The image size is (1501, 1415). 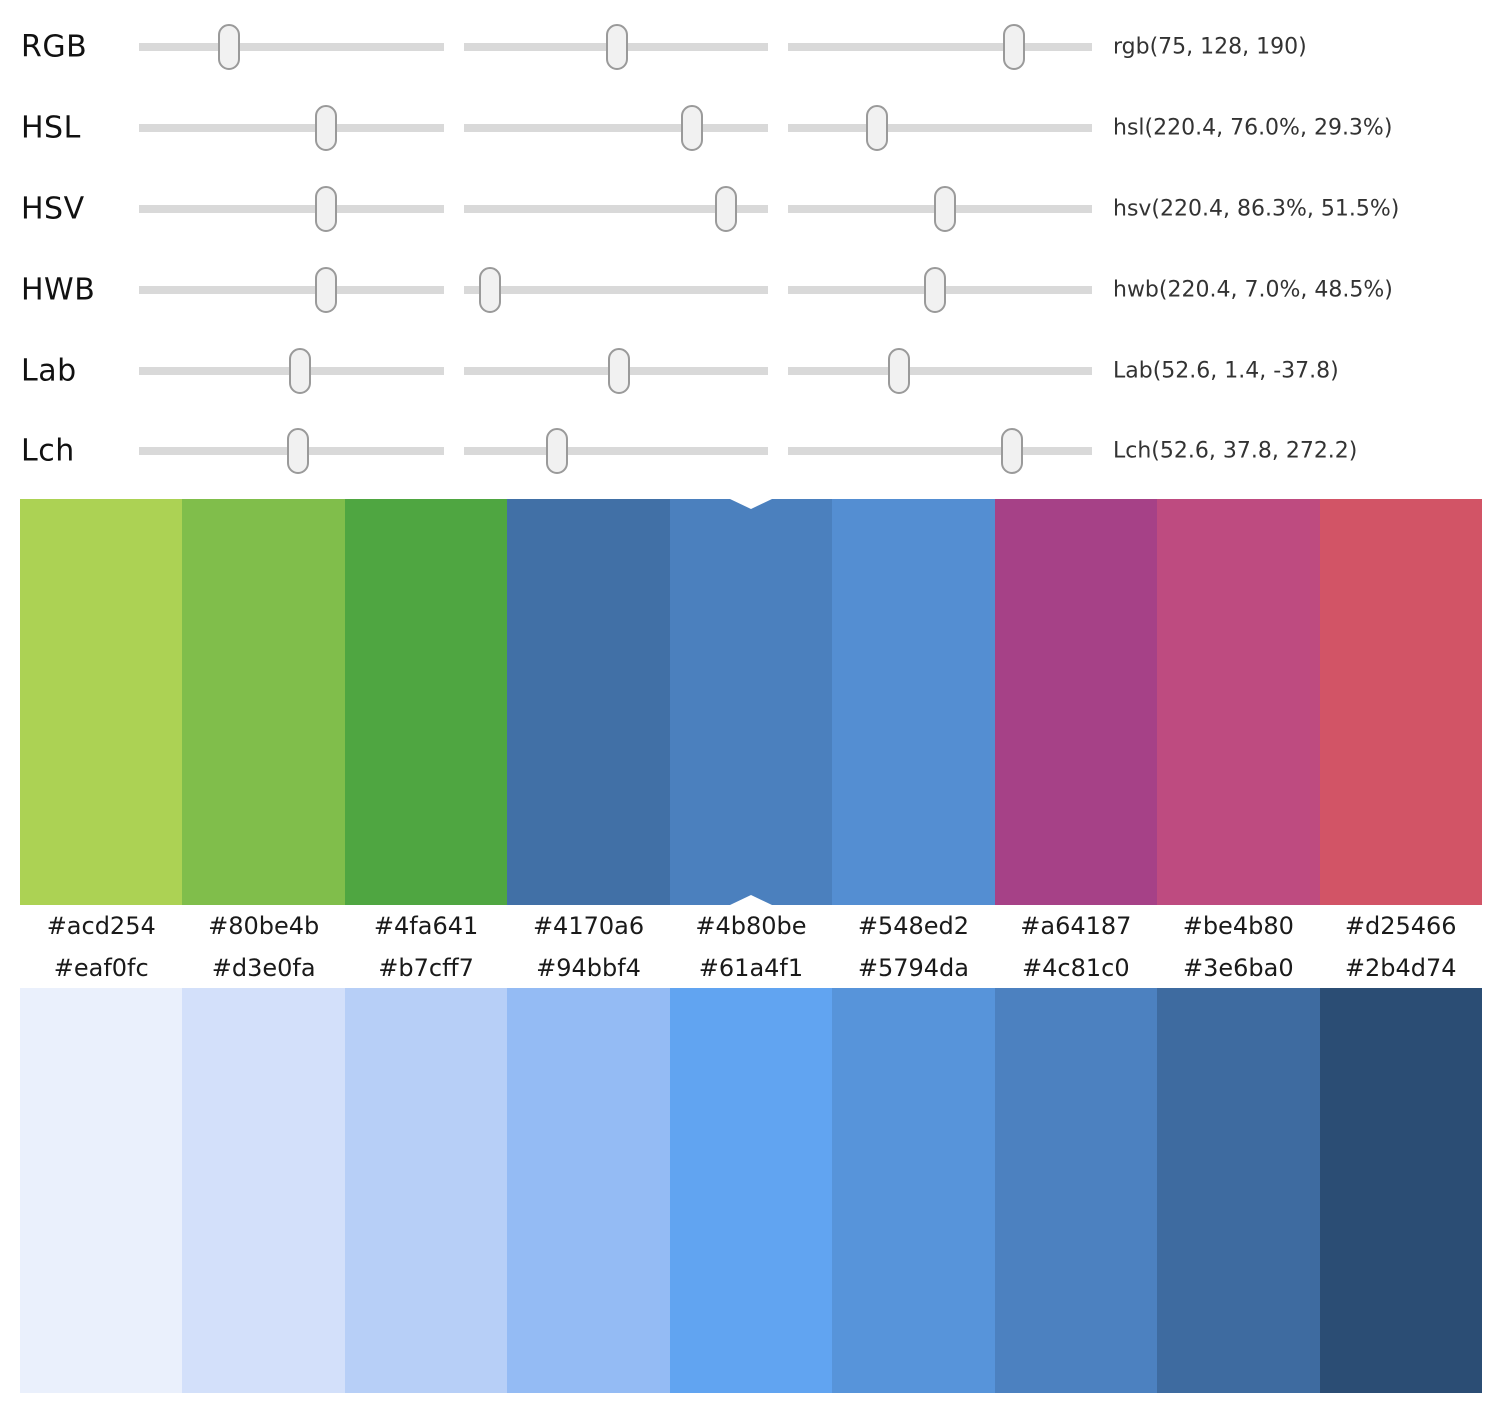 I want to click on rgb-green-slider-handle, so click(x=616, y=47).